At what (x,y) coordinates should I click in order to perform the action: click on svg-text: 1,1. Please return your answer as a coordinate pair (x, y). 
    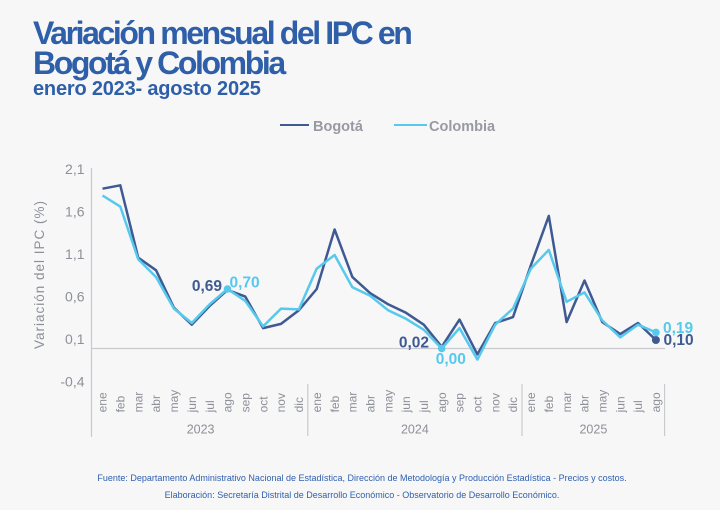
    Looking at the image, I should click on (75, 254).